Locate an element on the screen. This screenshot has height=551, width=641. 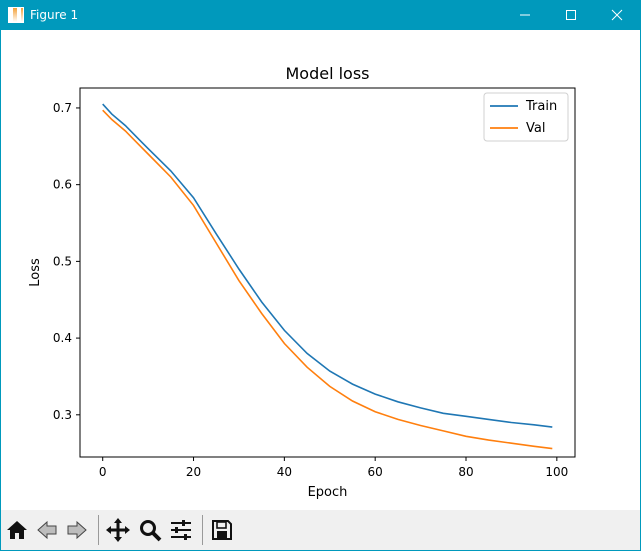
back-button is located at coordinates (47, 530).